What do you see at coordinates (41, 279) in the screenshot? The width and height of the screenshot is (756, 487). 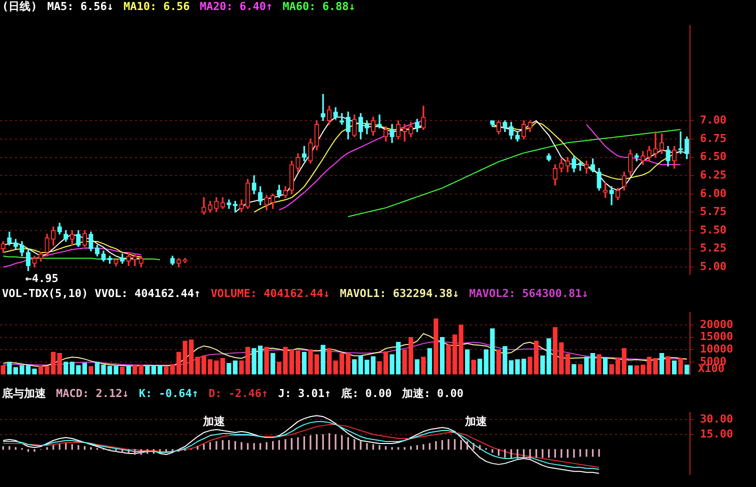 I see `annotation: ←4.95` at bounding box center [41, 279].